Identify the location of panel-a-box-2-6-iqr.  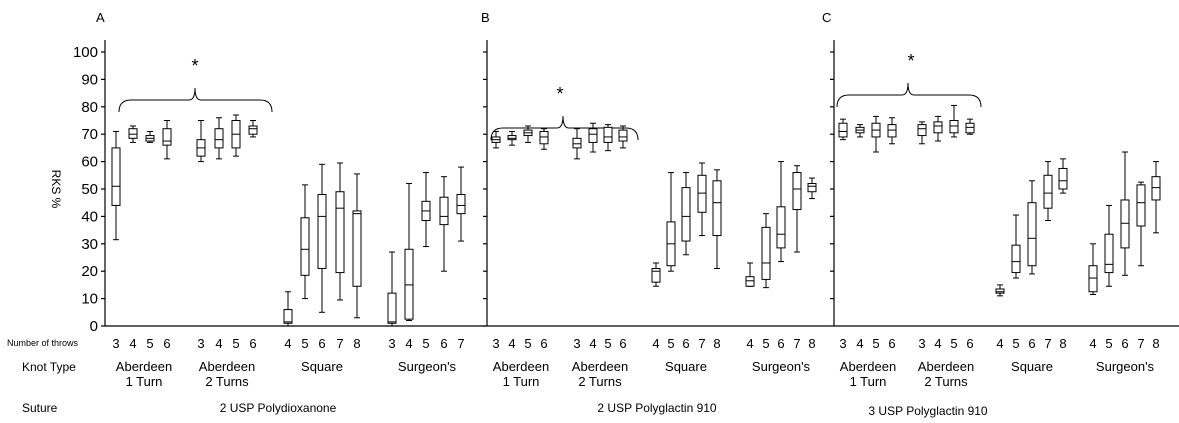
(253, 130).